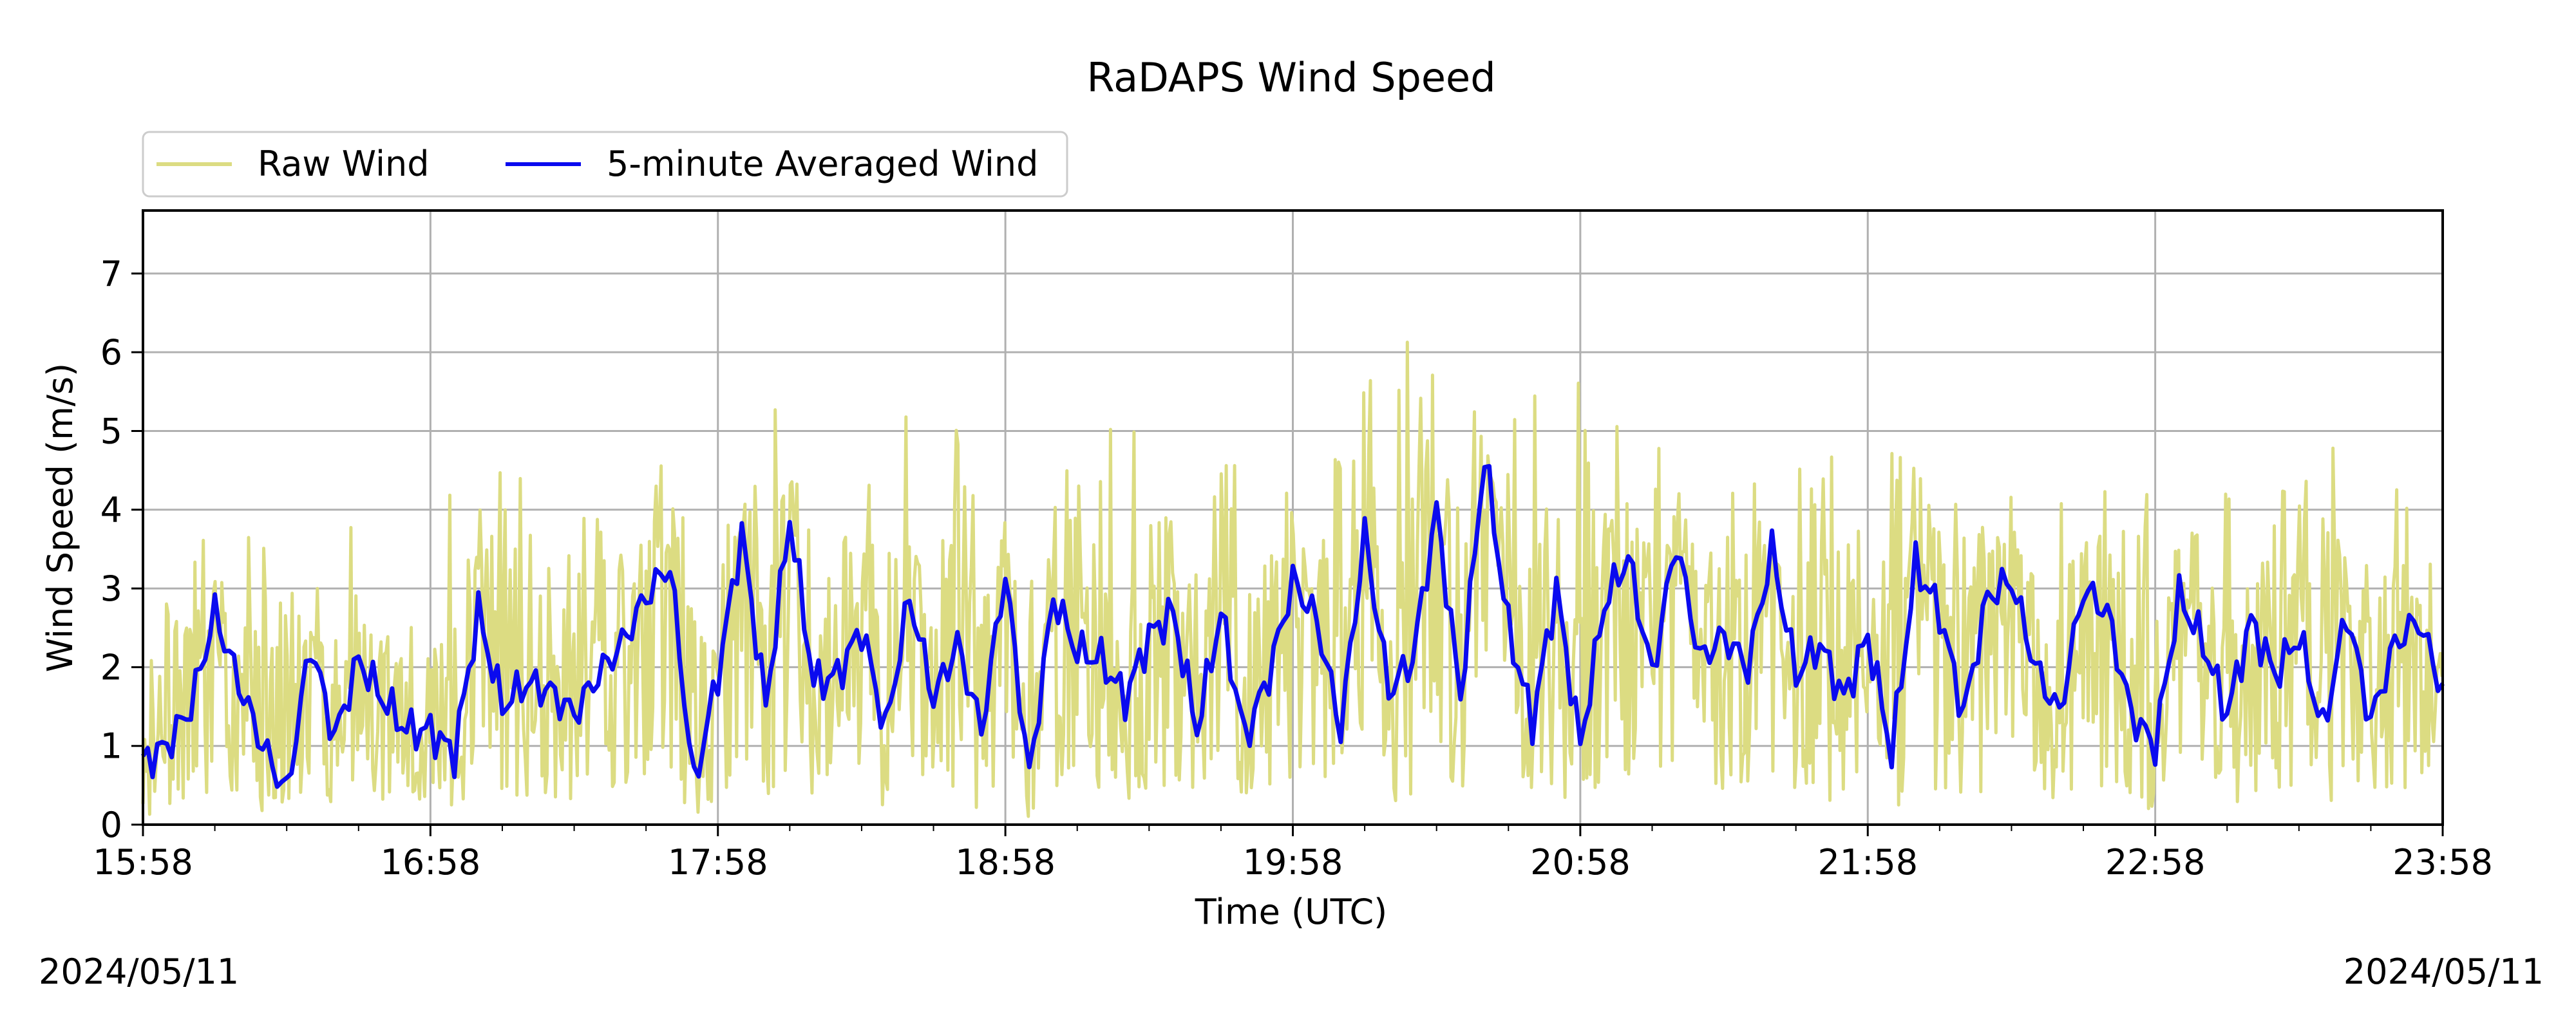  I want to click on x-tick-label: 15:58, so click(143, 862).